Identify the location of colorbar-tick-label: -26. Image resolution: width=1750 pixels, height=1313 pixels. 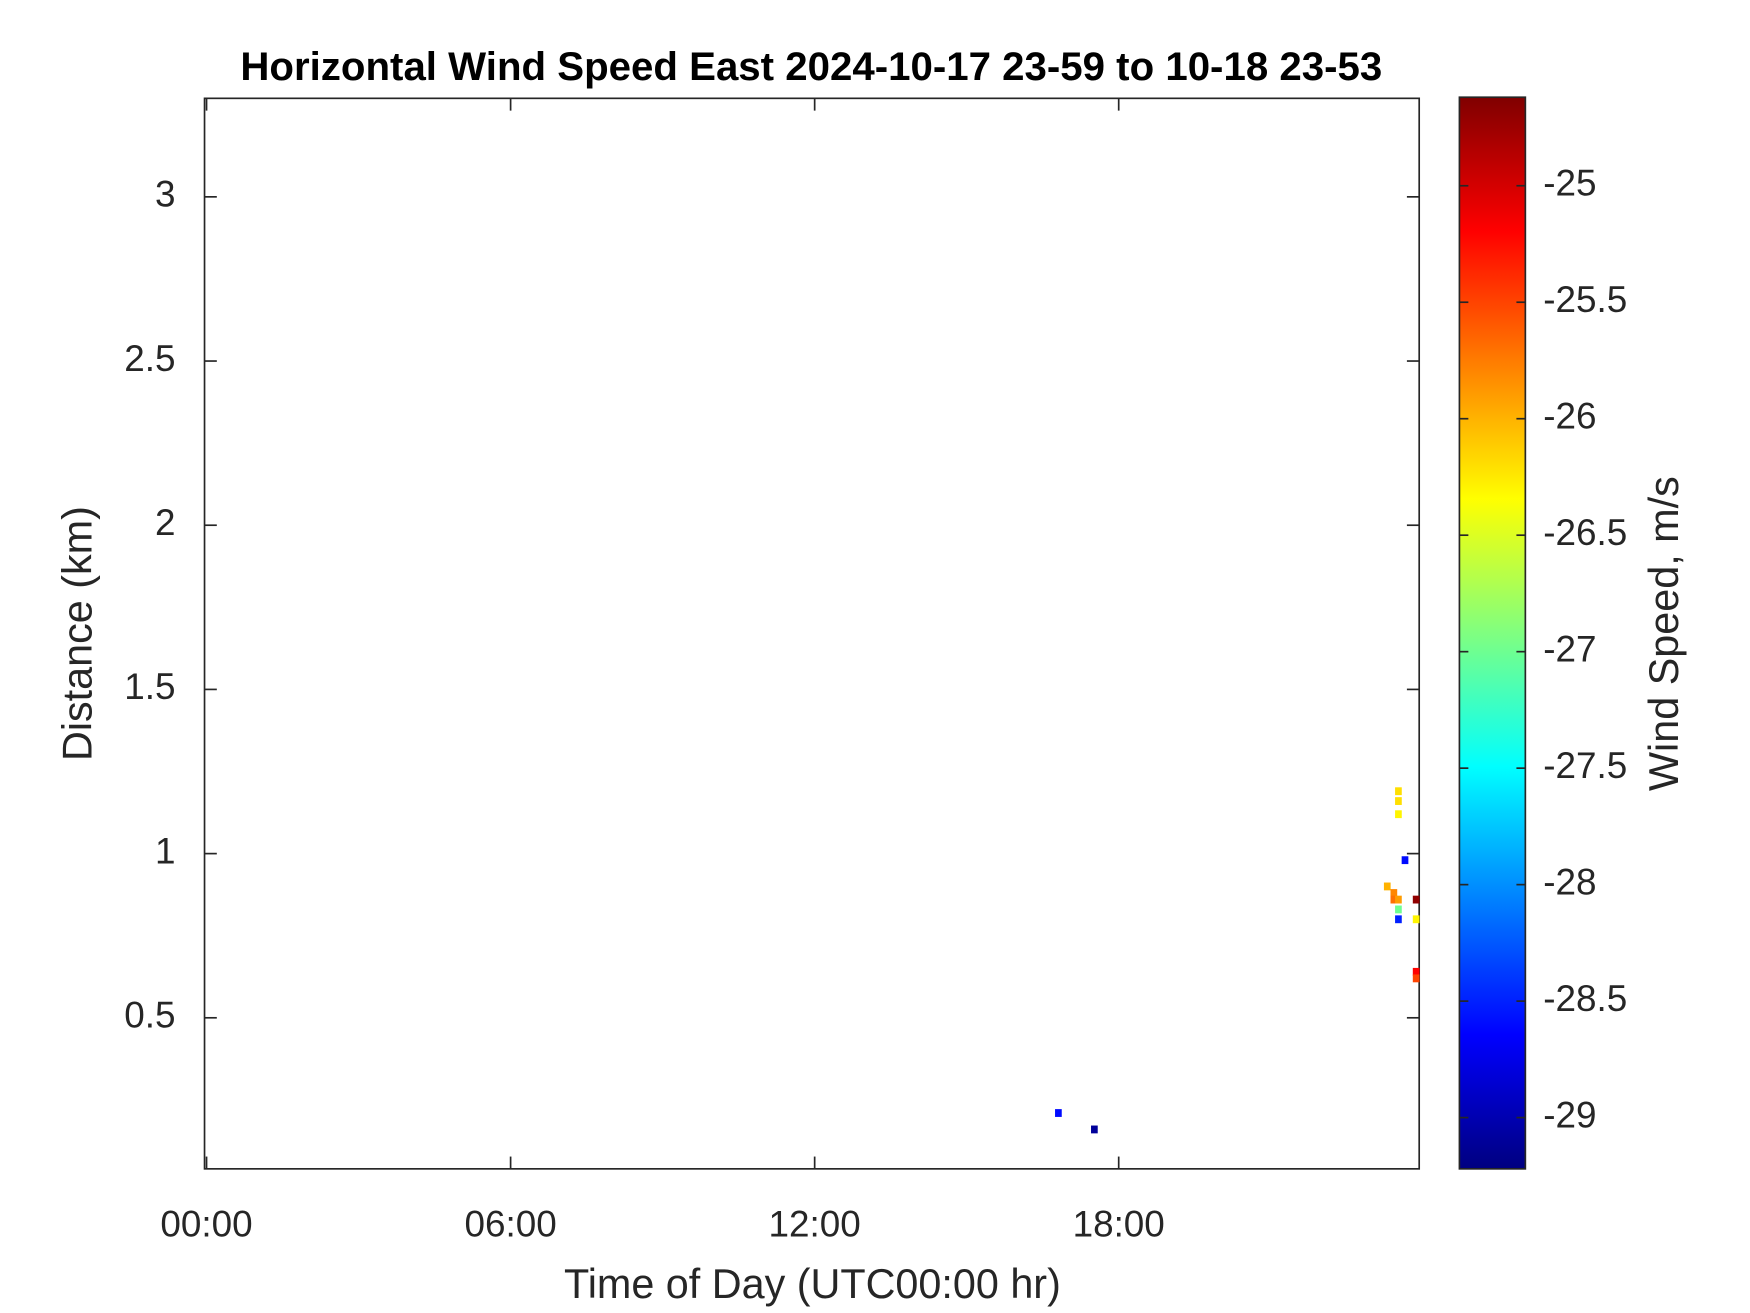
(1569, 415).